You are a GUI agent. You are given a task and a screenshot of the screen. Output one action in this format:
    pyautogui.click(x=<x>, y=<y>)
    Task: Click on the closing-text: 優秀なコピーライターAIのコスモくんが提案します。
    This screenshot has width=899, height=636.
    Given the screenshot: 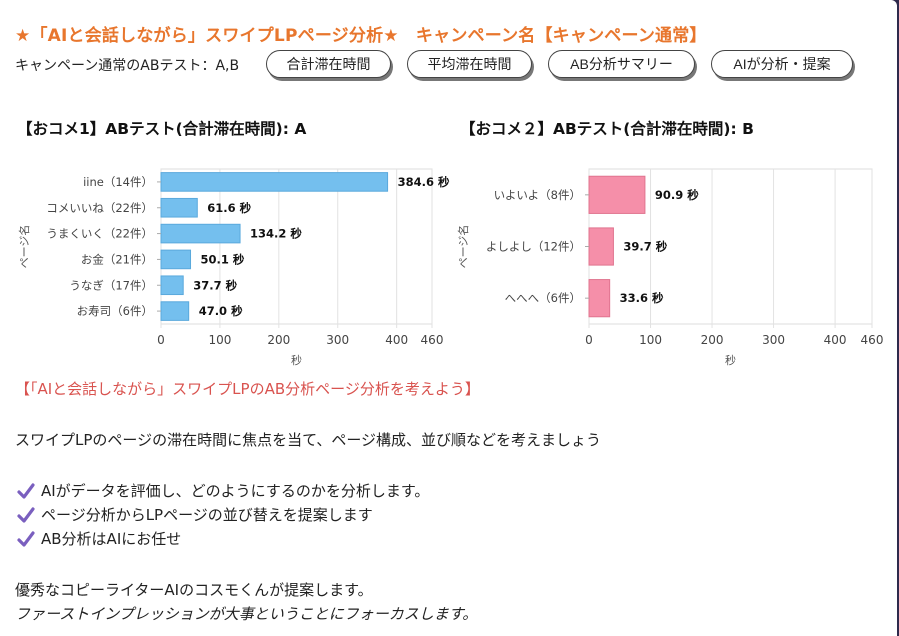 What is the action you would take?
    pyautogui.click(x=194, y=590)
    